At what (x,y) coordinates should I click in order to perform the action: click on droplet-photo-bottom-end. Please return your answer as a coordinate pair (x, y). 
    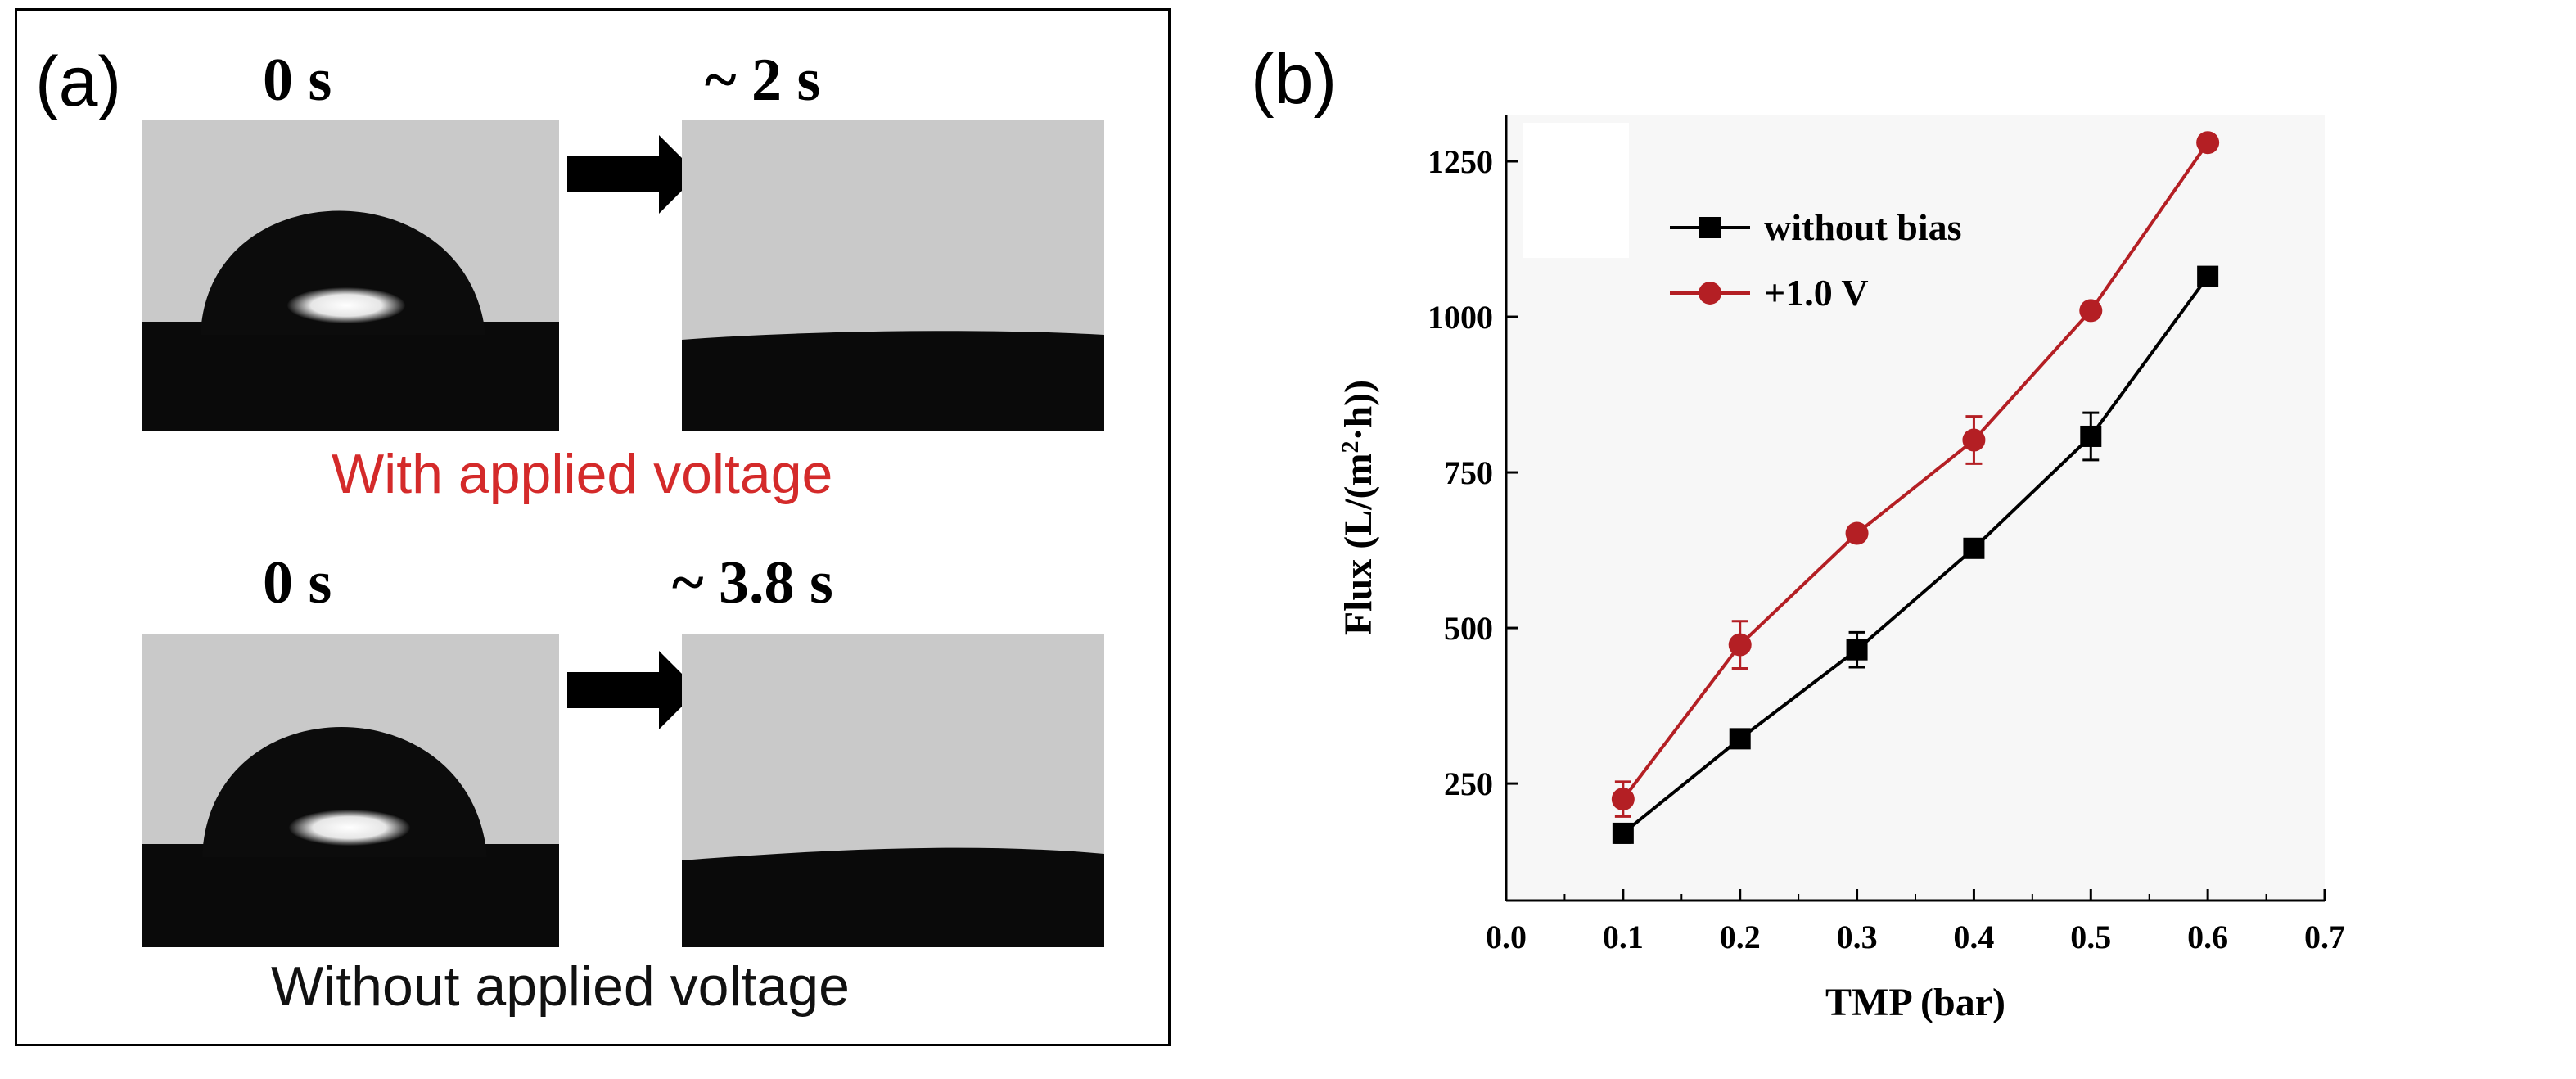
    Looking at the image, I should click on (893, 790).